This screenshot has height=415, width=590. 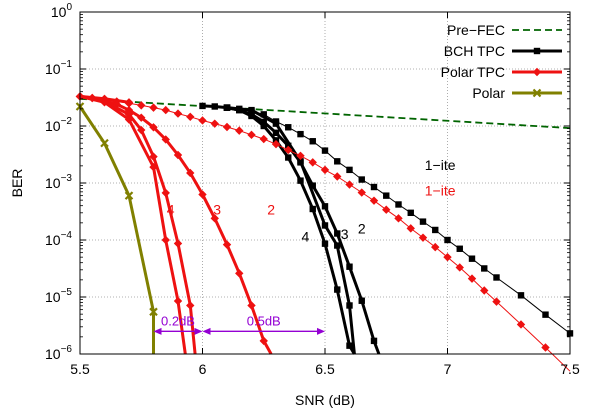 What do you see at coordinates (488, 93) in the screenshot?
I see `legend-label: Polar` at bounding box center [488, 93].